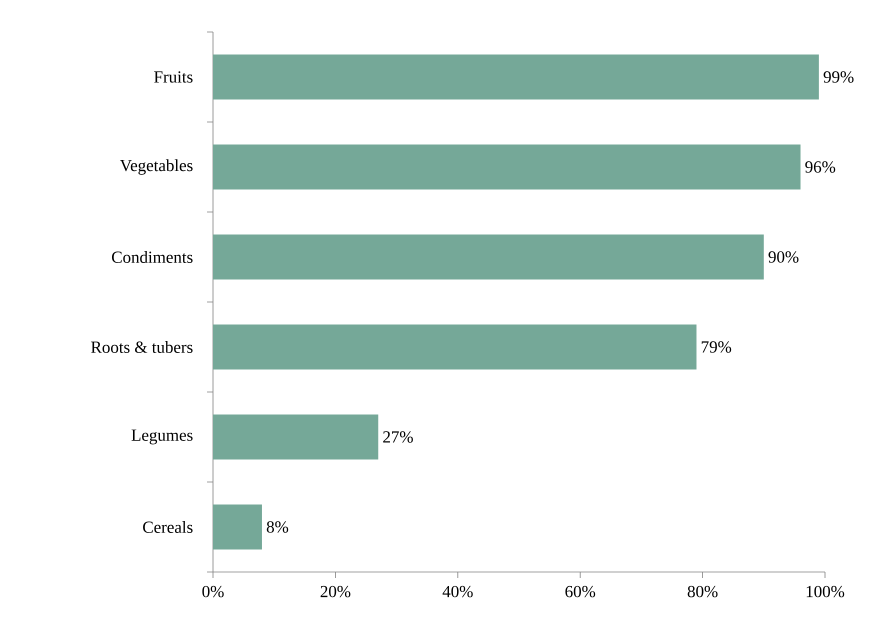 The image size is (882, 628). What do you see at coordinates (717, 347) in the screenshot?
I see `data-label: 79%` at bounding box center [717, 347].